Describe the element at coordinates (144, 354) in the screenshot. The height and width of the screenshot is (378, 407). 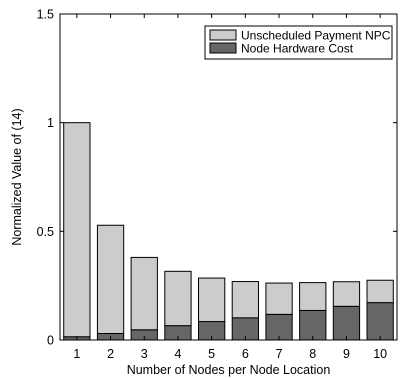
I see `x-tick-label: 3` at that location.